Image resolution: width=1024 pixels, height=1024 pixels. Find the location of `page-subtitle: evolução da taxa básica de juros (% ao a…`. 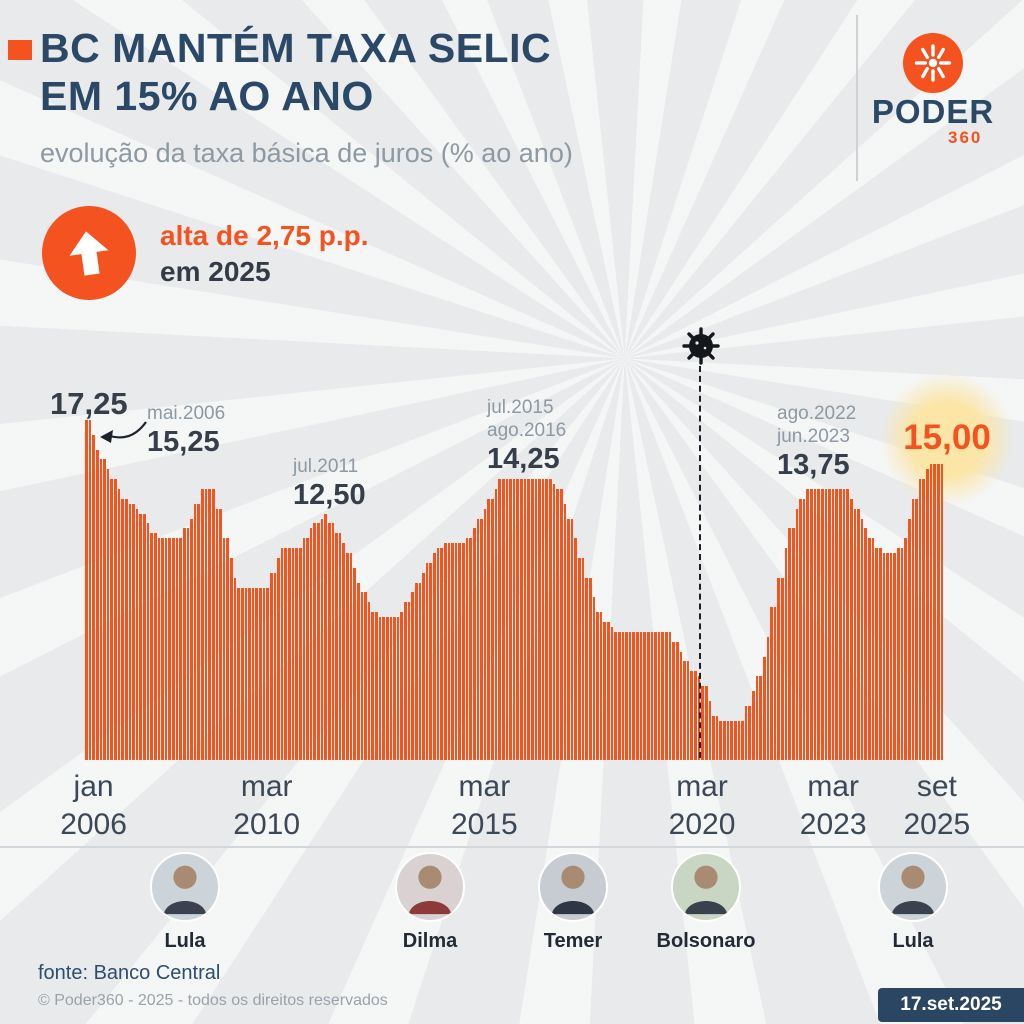

page-subtitle: evolução da taxa básica de juros (% ao a… is located at coordinates (306, 153).